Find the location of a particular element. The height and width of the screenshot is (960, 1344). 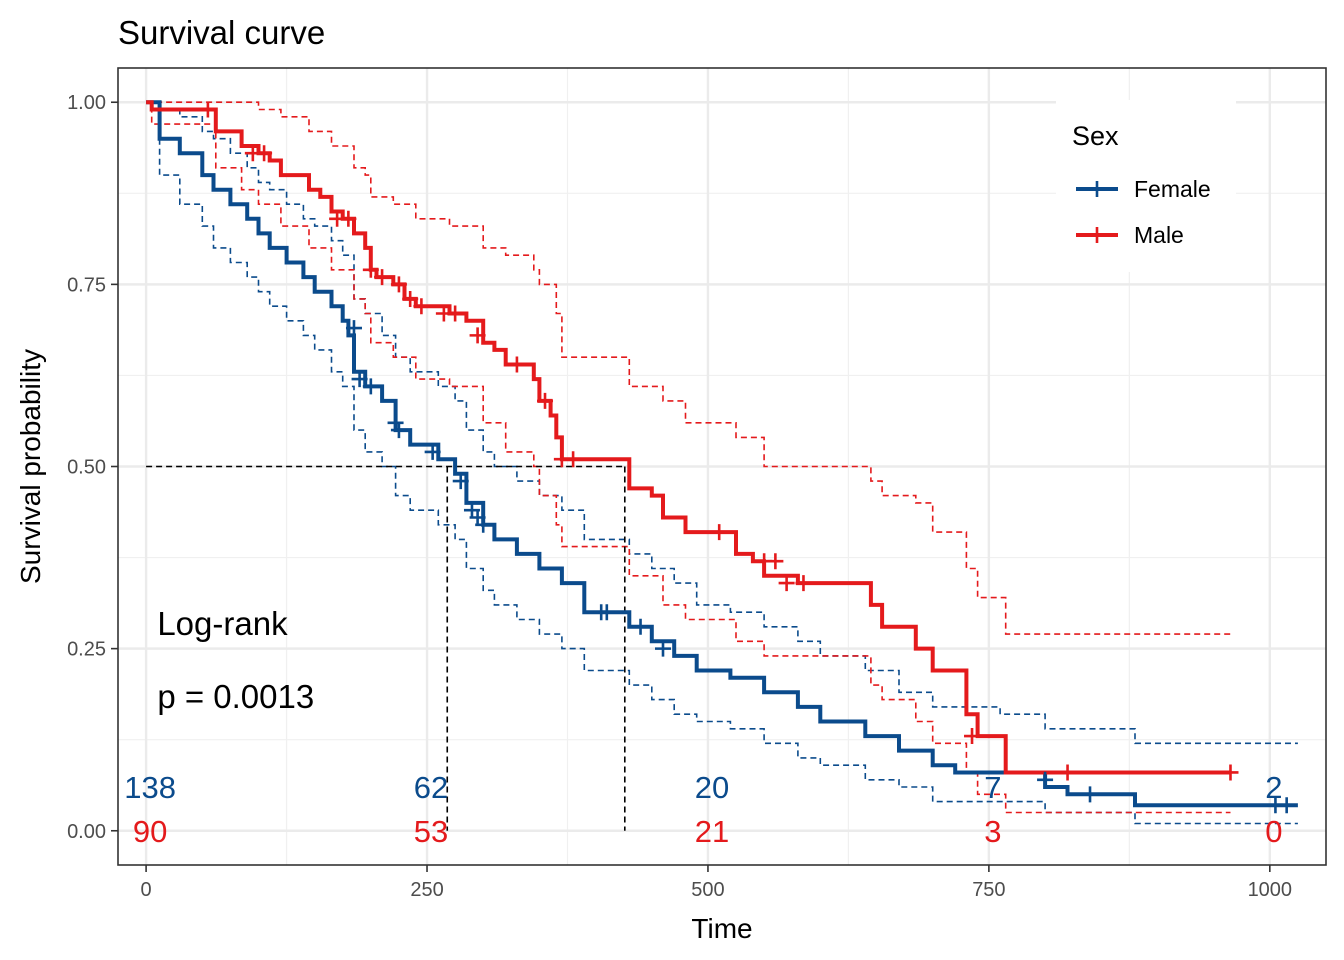

x-tick-label: 1000 is located at coordinates (1270, 890).